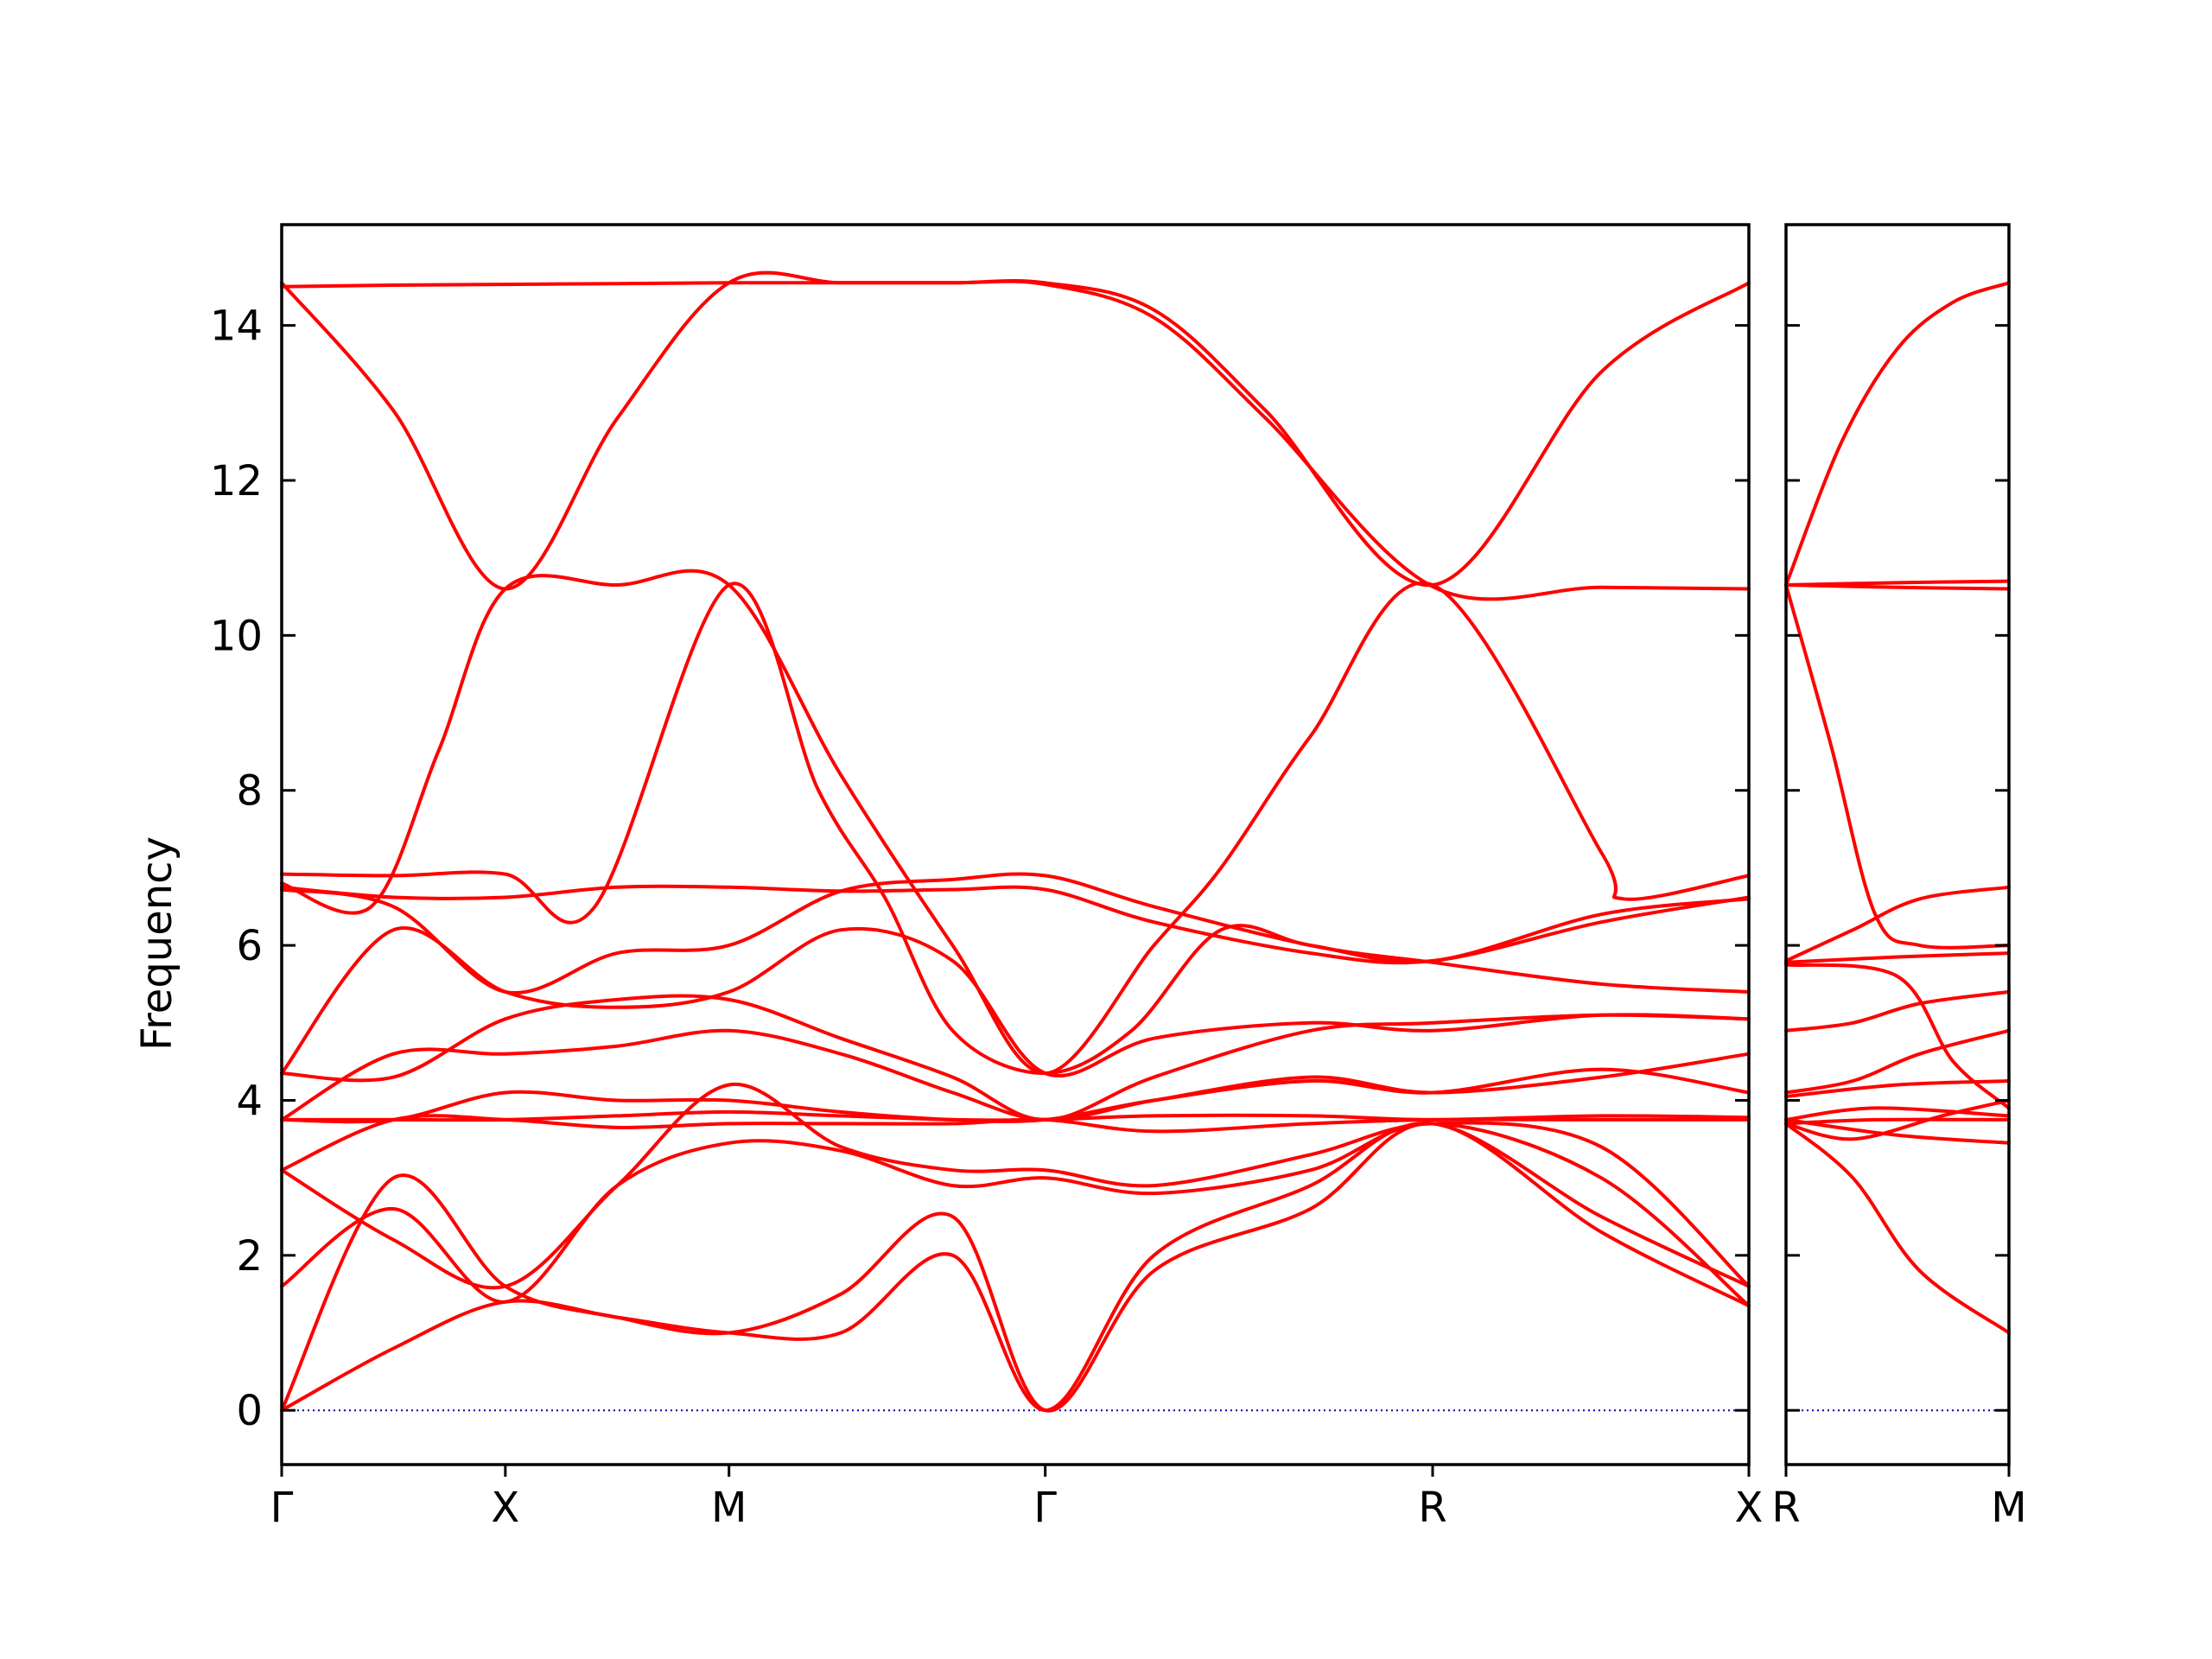  What do you see at coordinates (249, 1411) in the screenshot?
I see `y-tick-label: 0` at bounding box center [249, 1411].